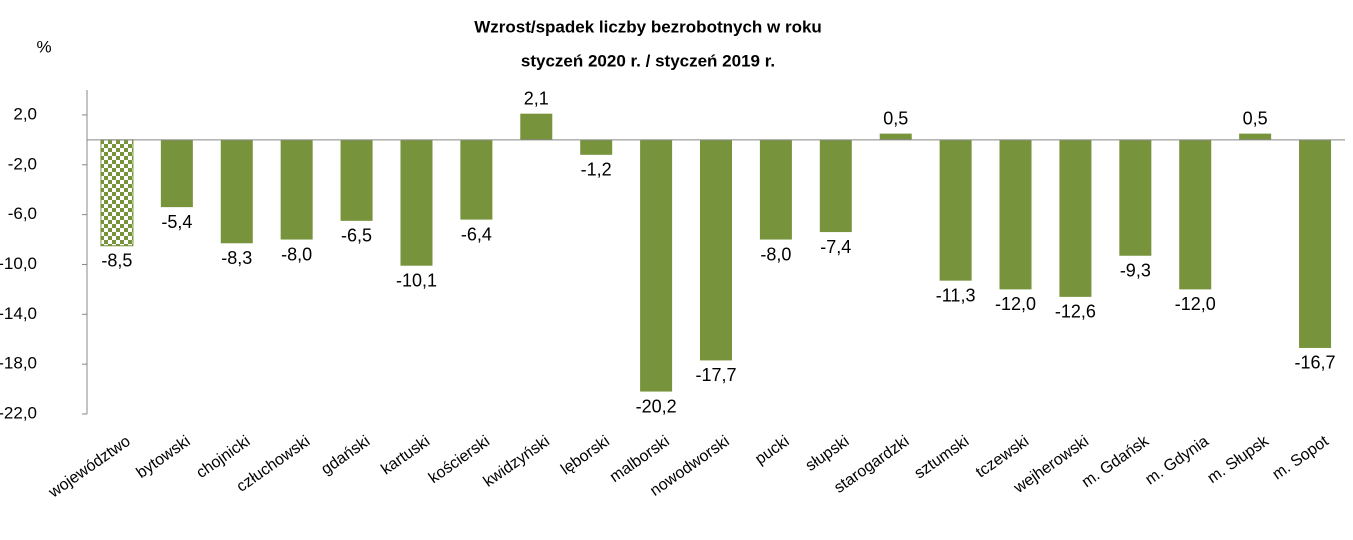 Image resolution: width=1353 pixels, height=540 pixels. I want to click on value-label: -20,2, so click(656, 406).